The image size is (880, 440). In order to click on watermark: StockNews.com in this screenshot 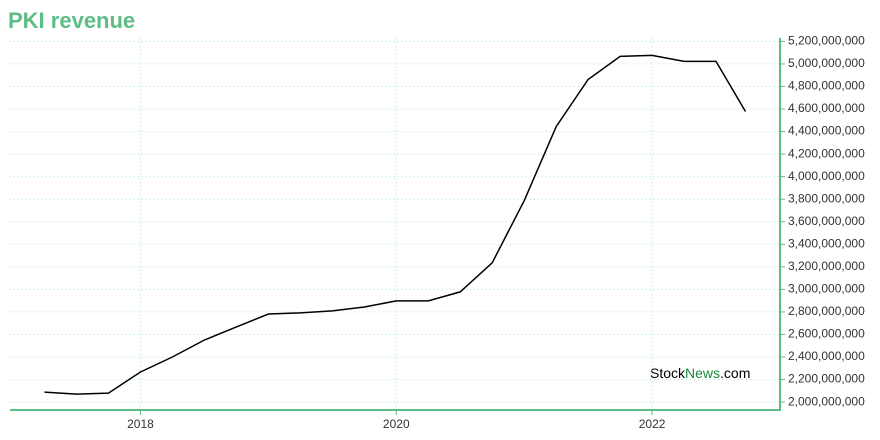, I will do `click(700, 373)`.